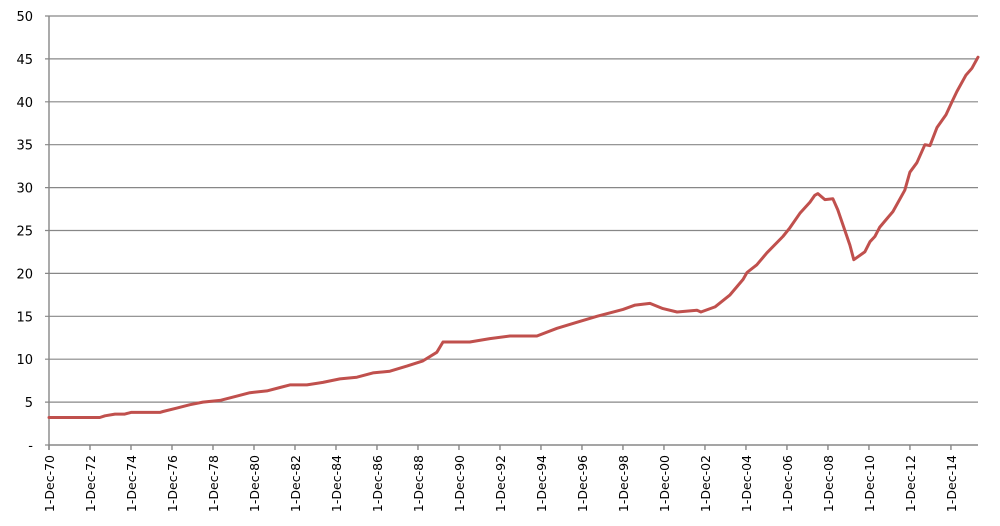 The width and height of the screenshot is (1000, 526). Describe the element at coordinates (377, 483) in the screenshot. I see `x-tick-label: 1-Dec-86` at that location.